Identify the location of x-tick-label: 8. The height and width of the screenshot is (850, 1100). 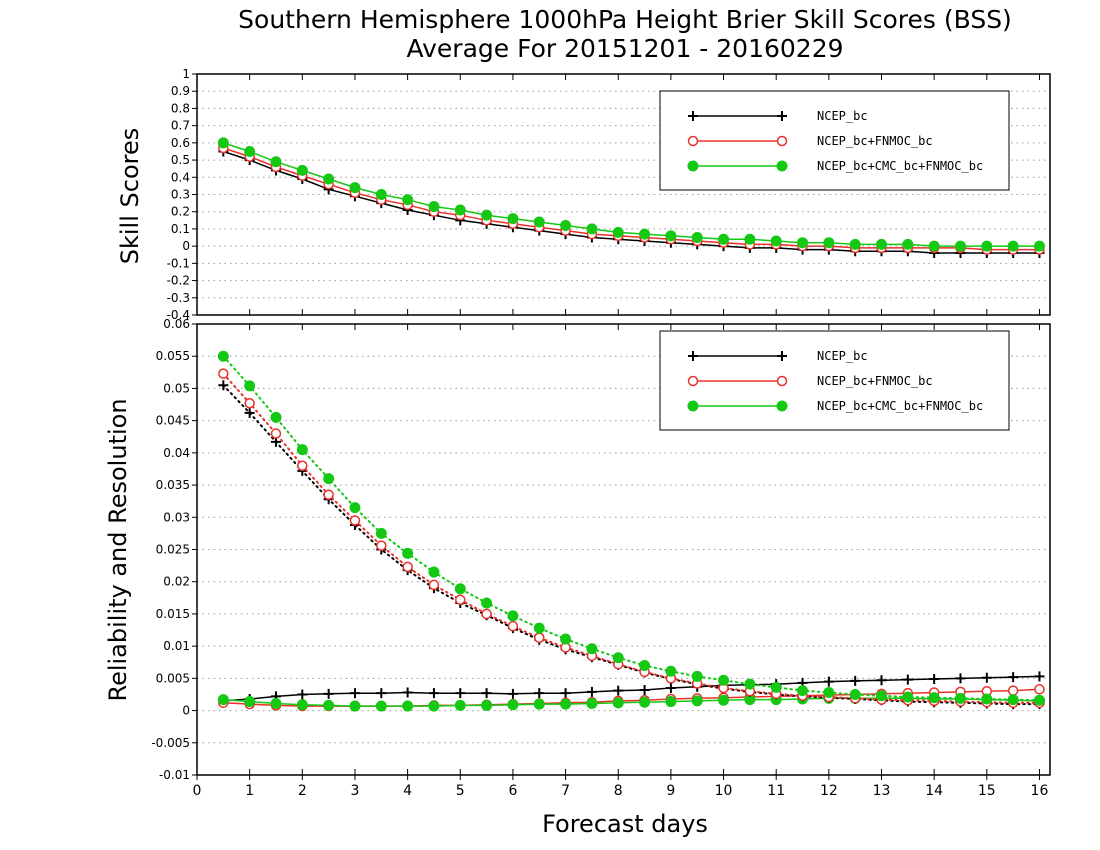
(618, 791).